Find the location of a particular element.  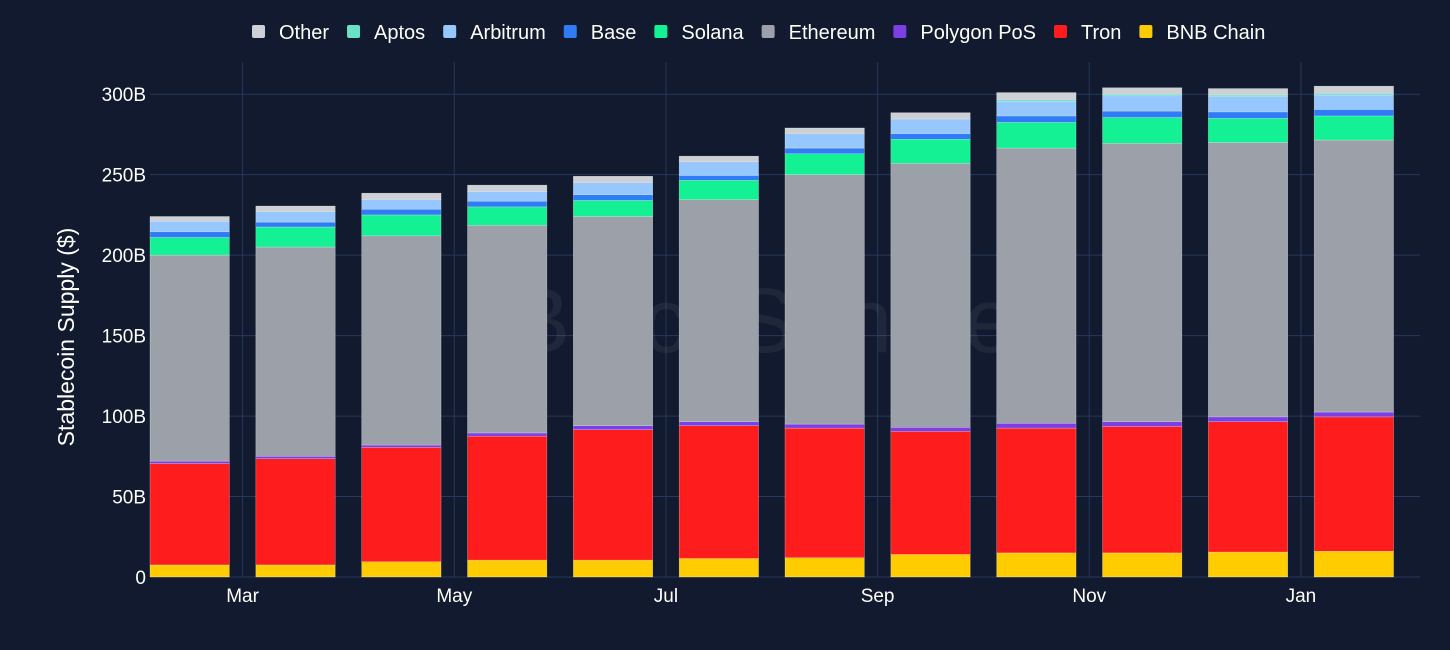

y-tick-label: 50B is located at coordinates (129, 498).